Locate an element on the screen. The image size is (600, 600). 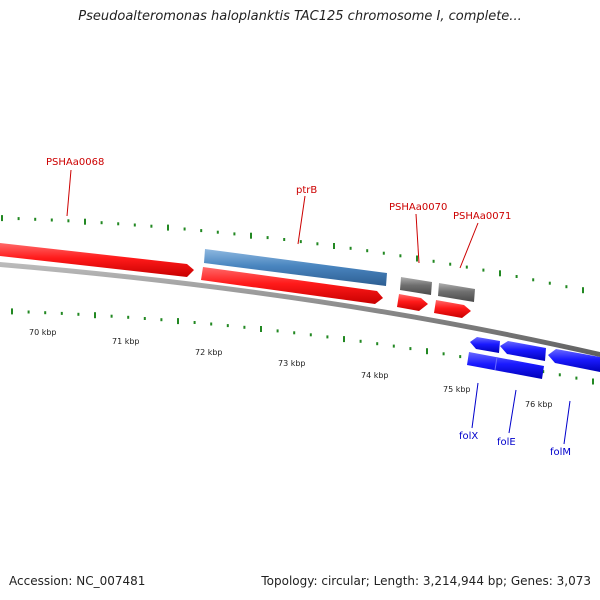
gene-arrow-folM is located at coordinates (574, 360).